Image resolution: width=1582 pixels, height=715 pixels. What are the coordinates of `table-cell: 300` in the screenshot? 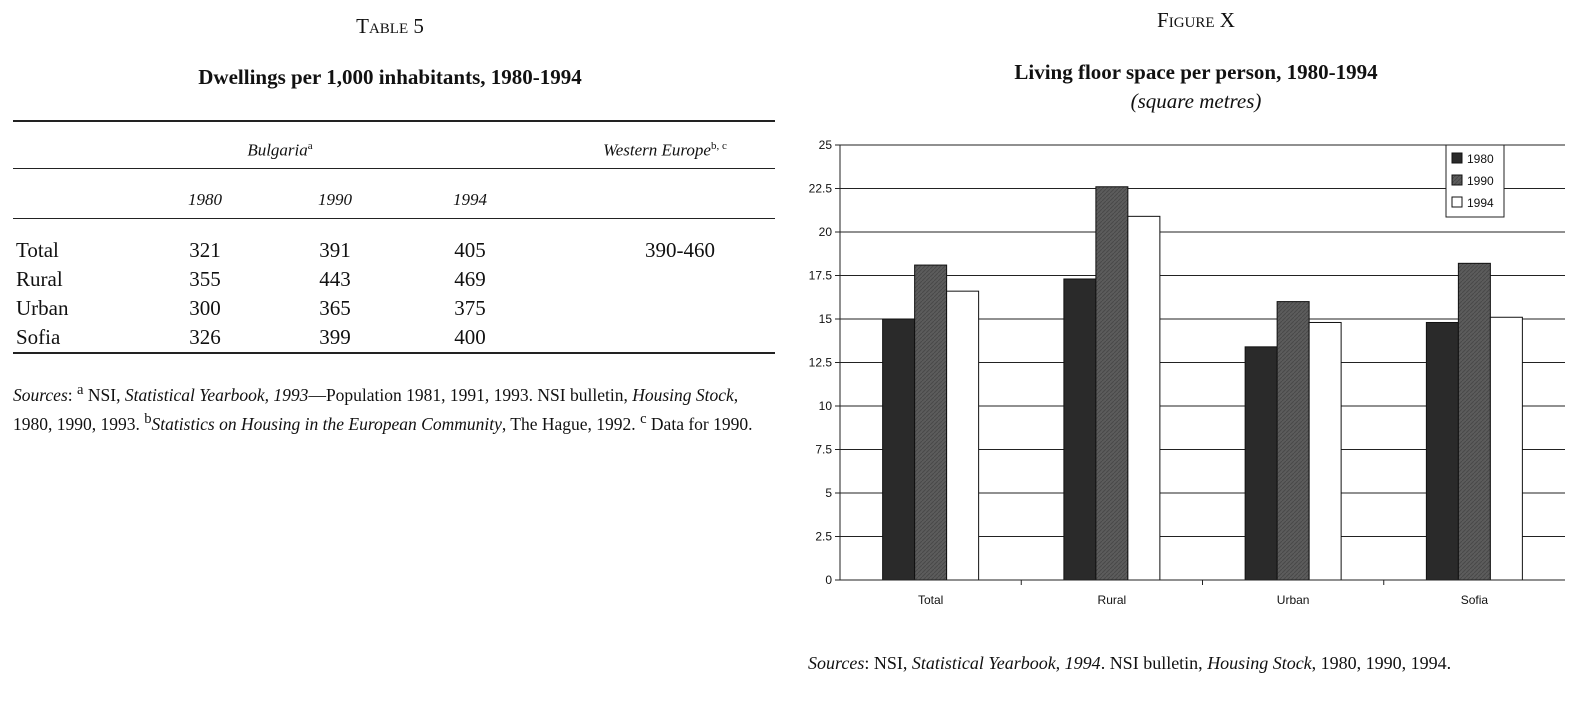 It's located at (205, 308).